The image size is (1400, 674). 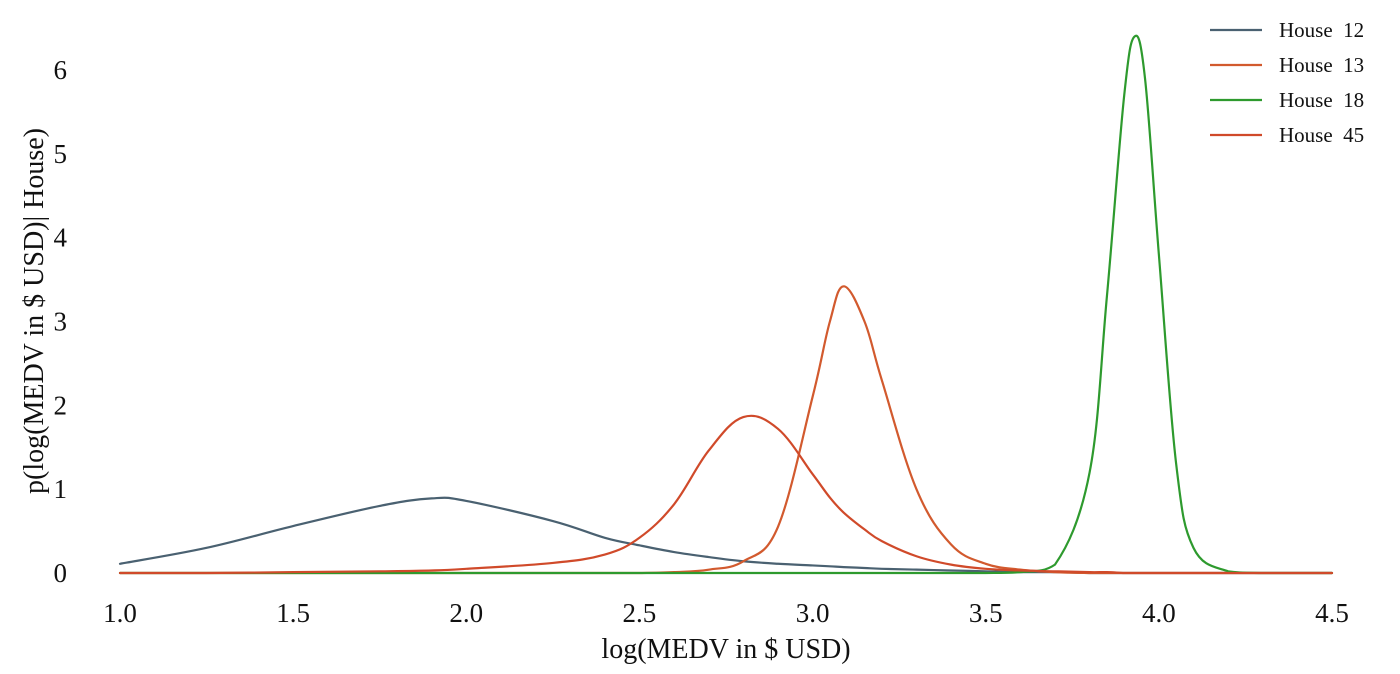 I want to click on legend-label-2: House 18, so click(x=1321, y=100).